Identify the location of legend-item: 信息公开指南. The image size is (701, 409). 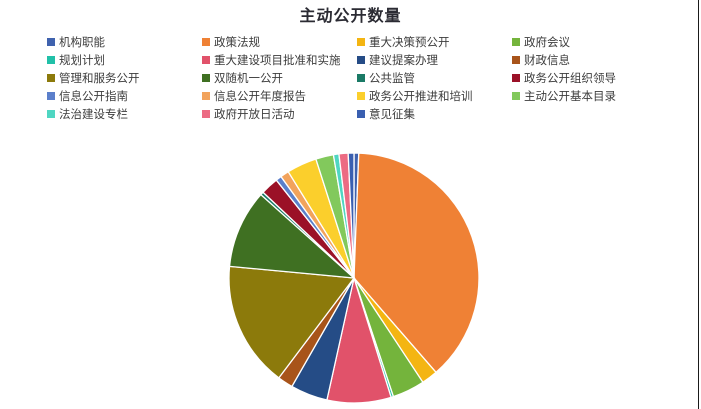
(124, 95).